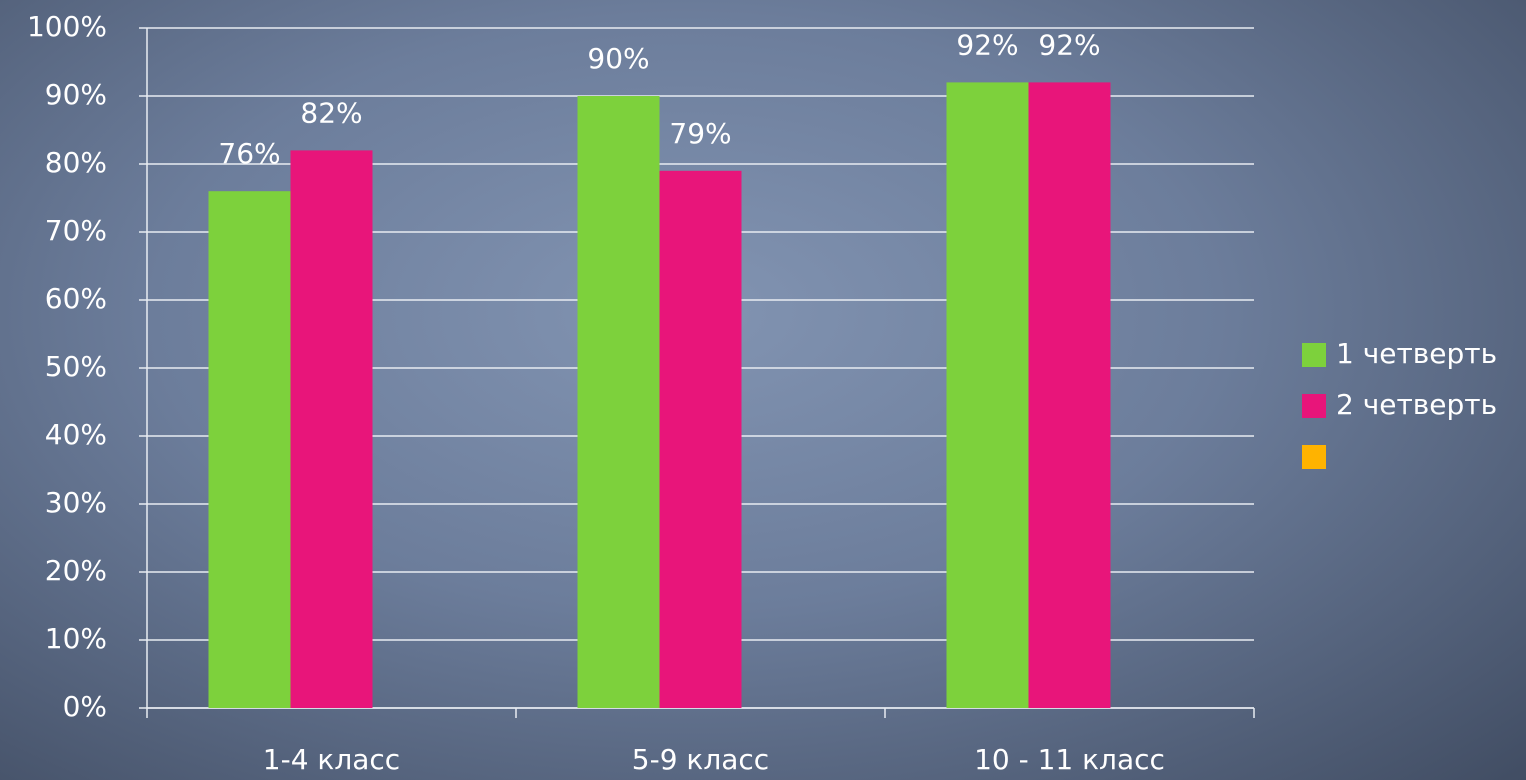 Image resolution: width=1526 pixels, height=780 pixels. What do you see at coordinates (1416, 353) in the screenshot?
I see `legend-label: 1 четверть` at bounding box center [1416, 353].